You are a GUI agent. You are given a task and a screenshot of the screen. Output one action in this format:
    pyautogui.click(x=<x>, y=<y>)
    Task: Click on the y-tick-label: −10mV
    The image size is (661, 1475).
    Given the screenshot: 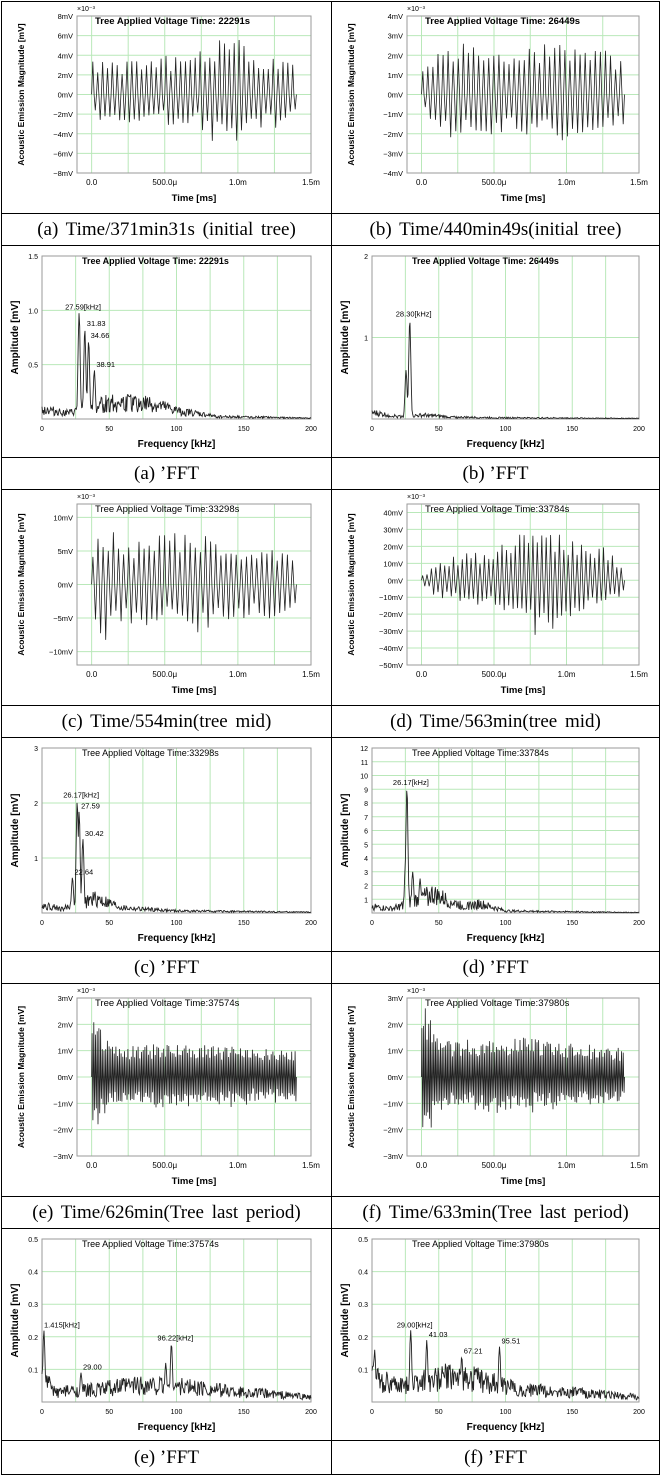 What is the action you would take?
    pyautogui.click(x=61, y=652)
    